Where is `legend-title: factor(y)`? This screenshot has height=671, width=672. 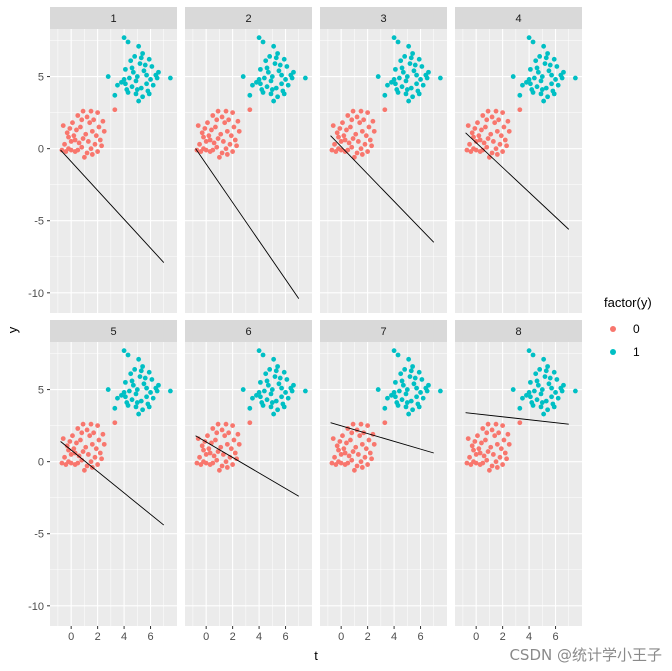
legend-title: factor(y) is located at coordinates (628, 302).